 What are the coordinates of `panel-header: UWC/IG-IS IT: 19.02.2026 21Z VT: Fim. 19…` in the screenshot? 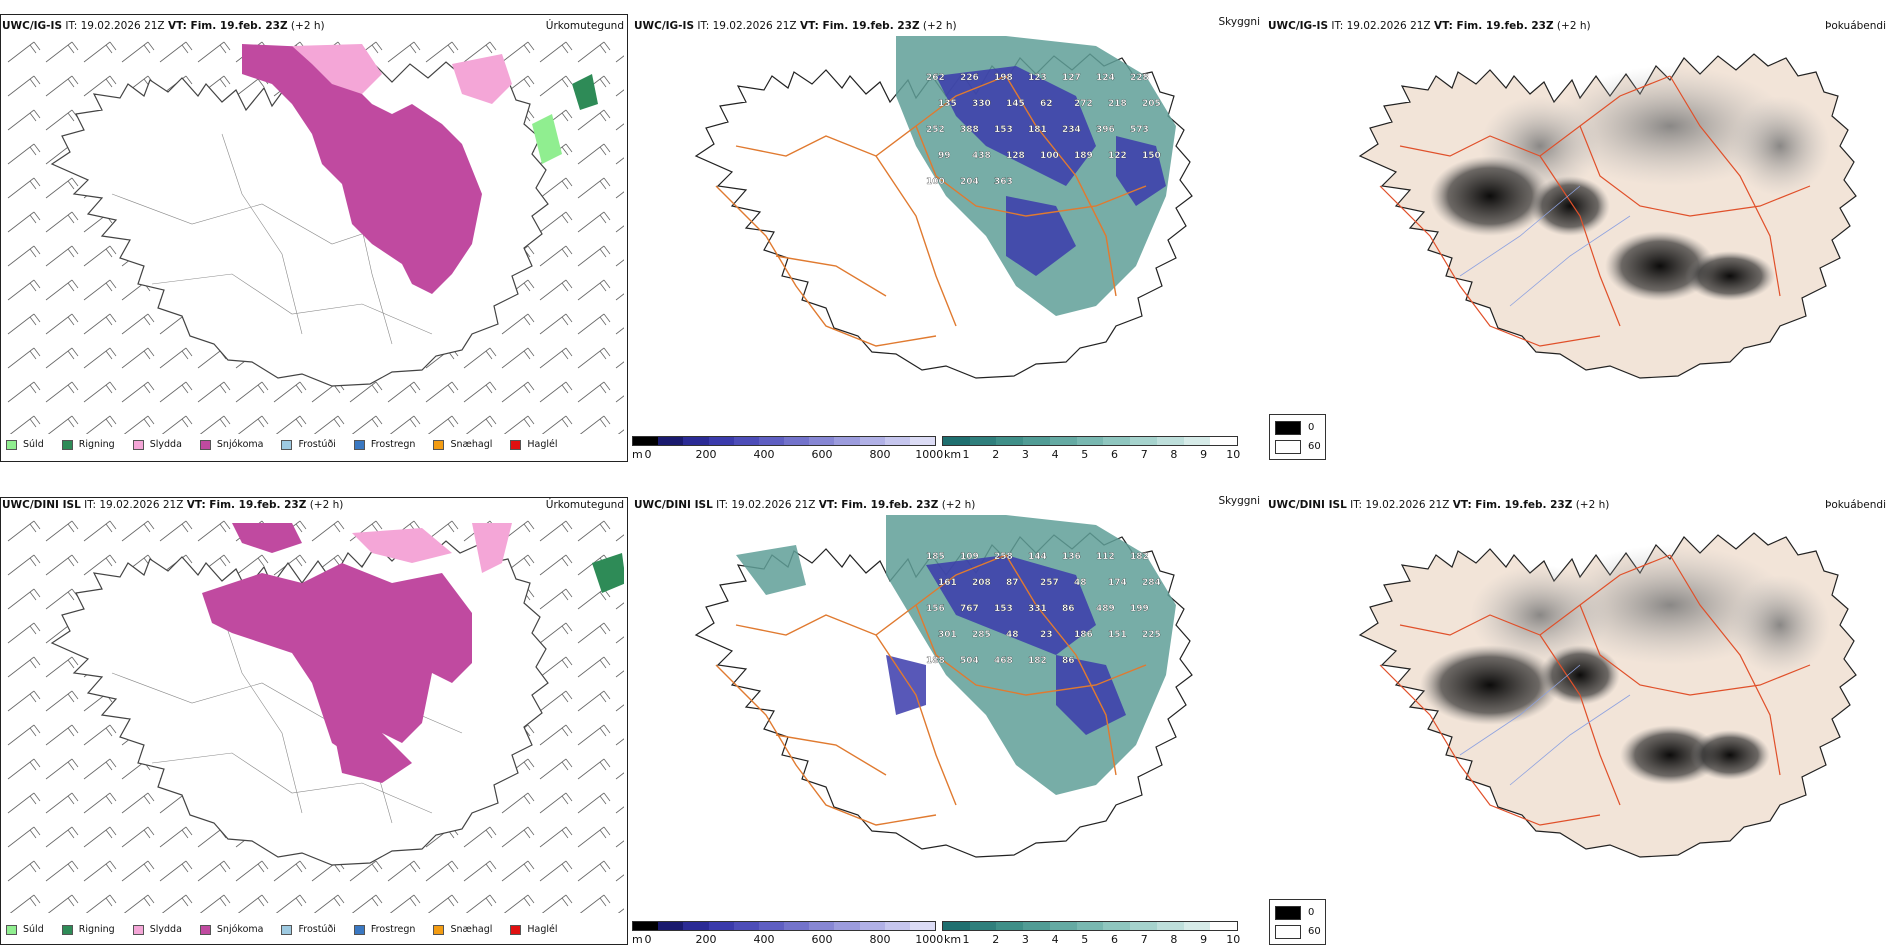 It's located at (163, 26).